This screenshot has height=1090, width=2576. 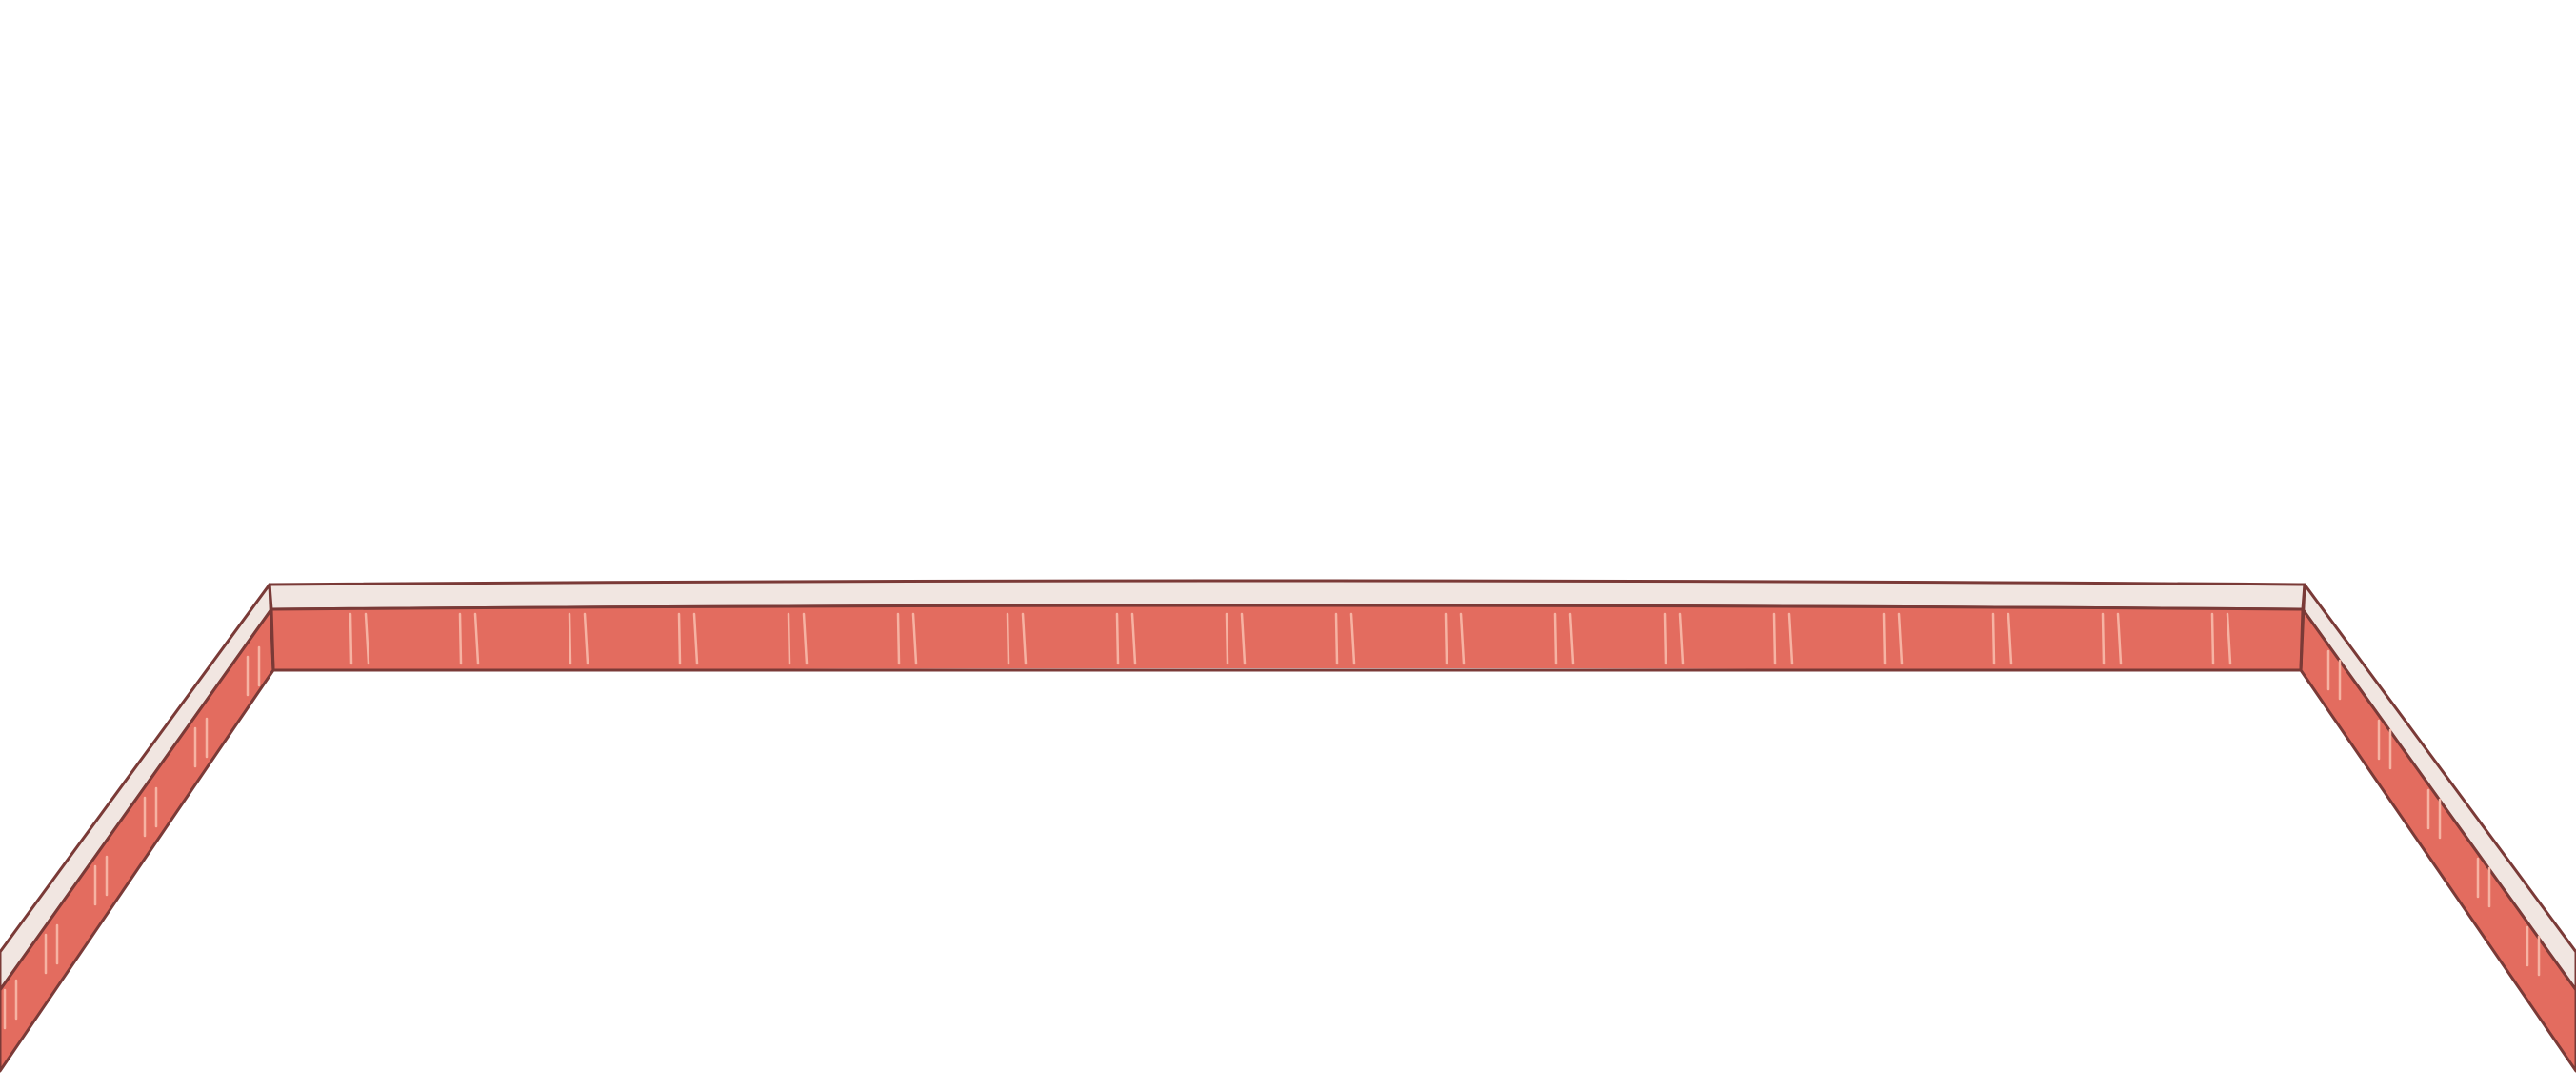 I want to click on back-wall-planks, so click(x=1290, y=638).